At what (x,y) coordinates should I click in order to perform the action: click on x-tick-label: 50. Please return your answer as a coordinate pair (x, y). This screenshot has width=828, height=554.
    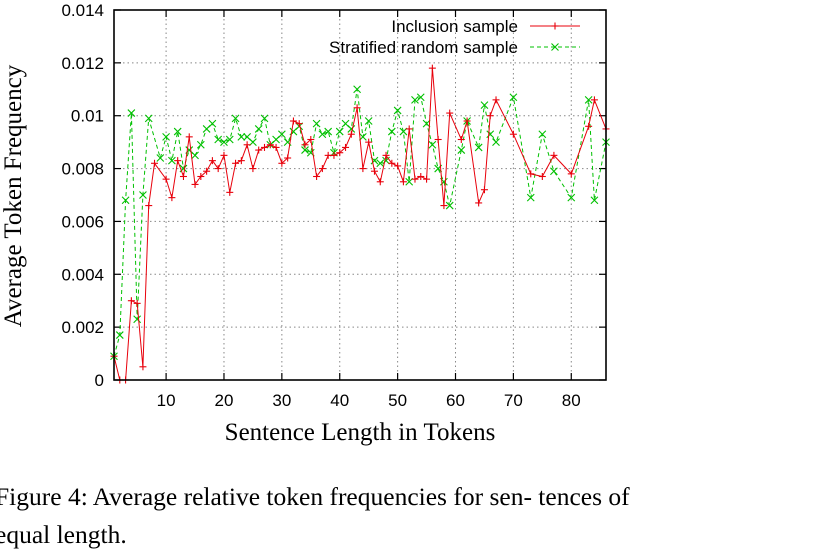
    Looking at the image, I should click on (397, 400).